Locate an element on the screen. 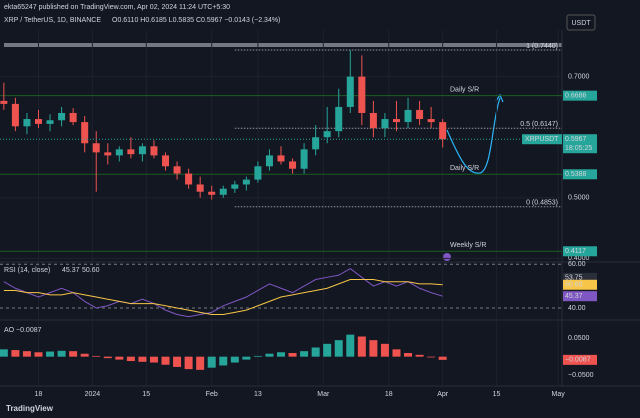 The image size is (640, 418). x-tick-label: Feb is located at coordinates (212, 394).